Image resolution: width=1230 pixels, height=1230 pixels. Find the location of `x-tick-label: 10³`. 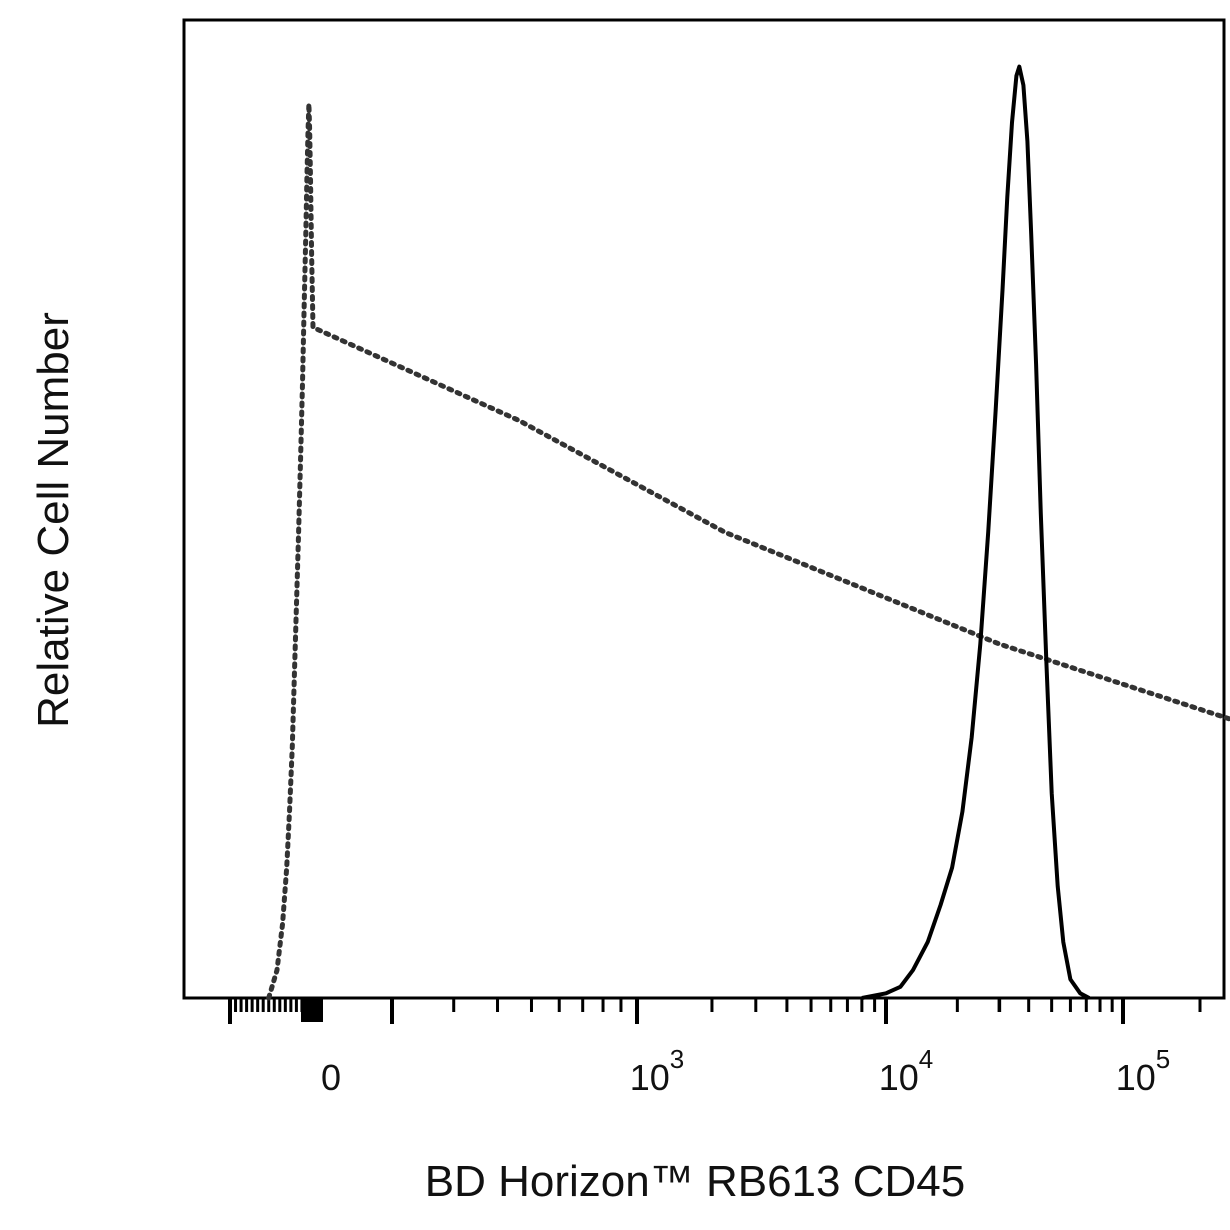

x-tick-label: 10³ is located at coordinates (657, 1071).